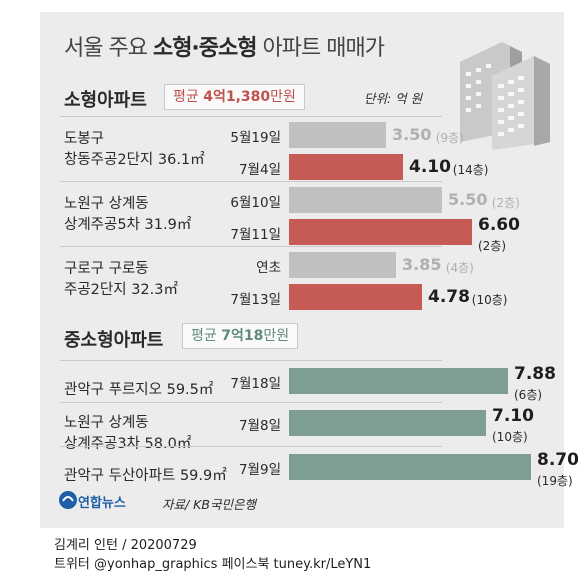  I want to click on price-value-label: 6.60, so click(499, 225).